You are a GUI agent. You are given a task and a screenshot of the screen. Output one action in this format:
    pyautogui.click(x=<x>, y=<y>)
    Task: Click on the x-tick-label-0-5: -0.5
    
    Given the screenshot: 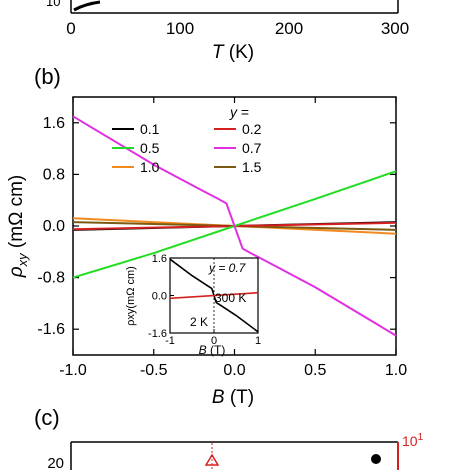 What is the action you would take?
    pyautogui.click(x=154, y=370)
    